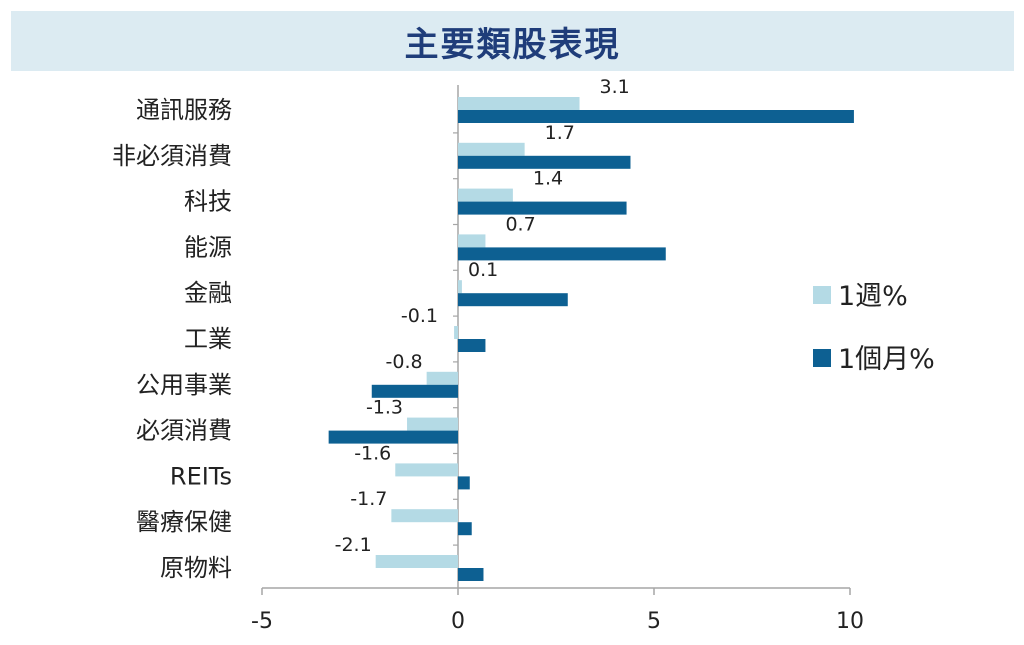  What do you see at coordinates (208, 247) in the screenshot?
I see `category-label: 能源` at bounding box center [208, 247].